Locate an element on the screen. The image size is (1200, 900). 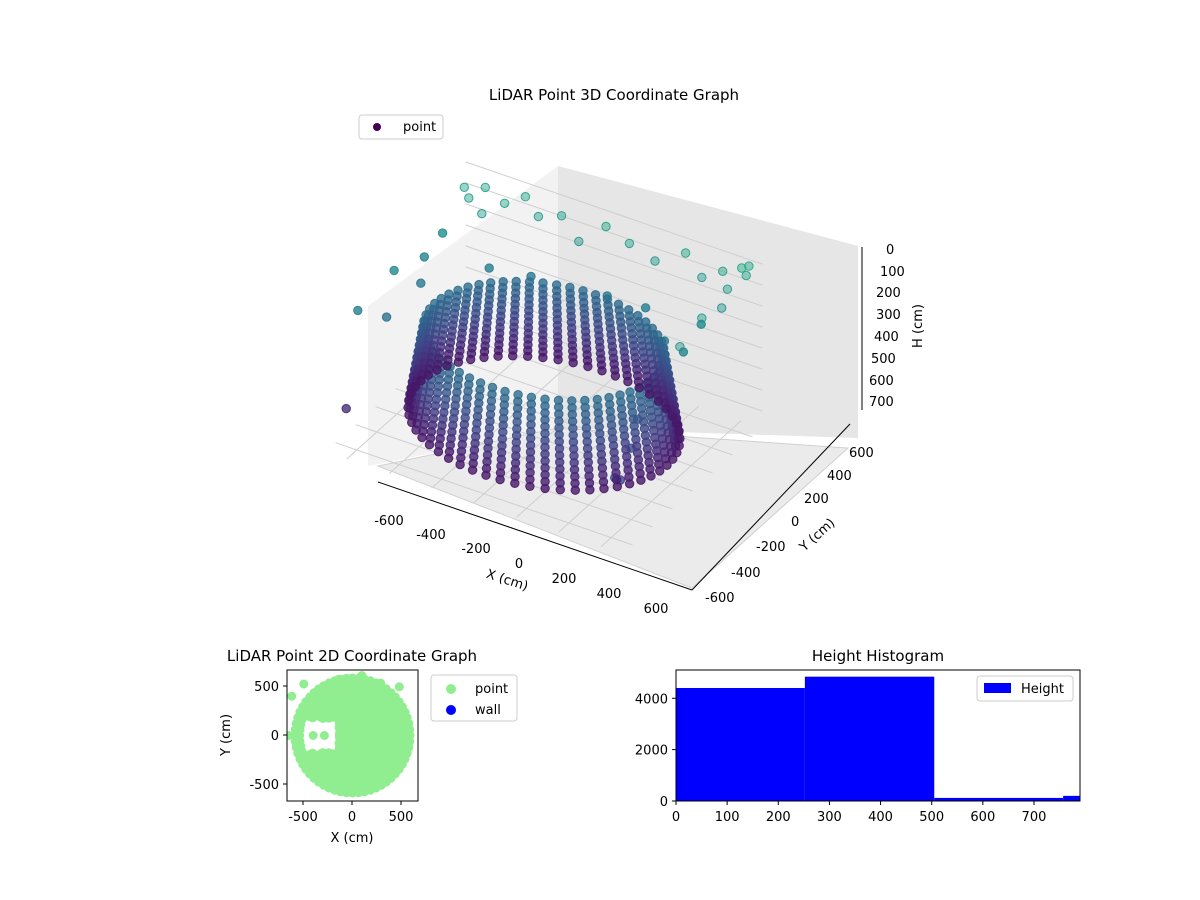
histogram-y-tick-label: 0 is located at coordinates (664, 802).